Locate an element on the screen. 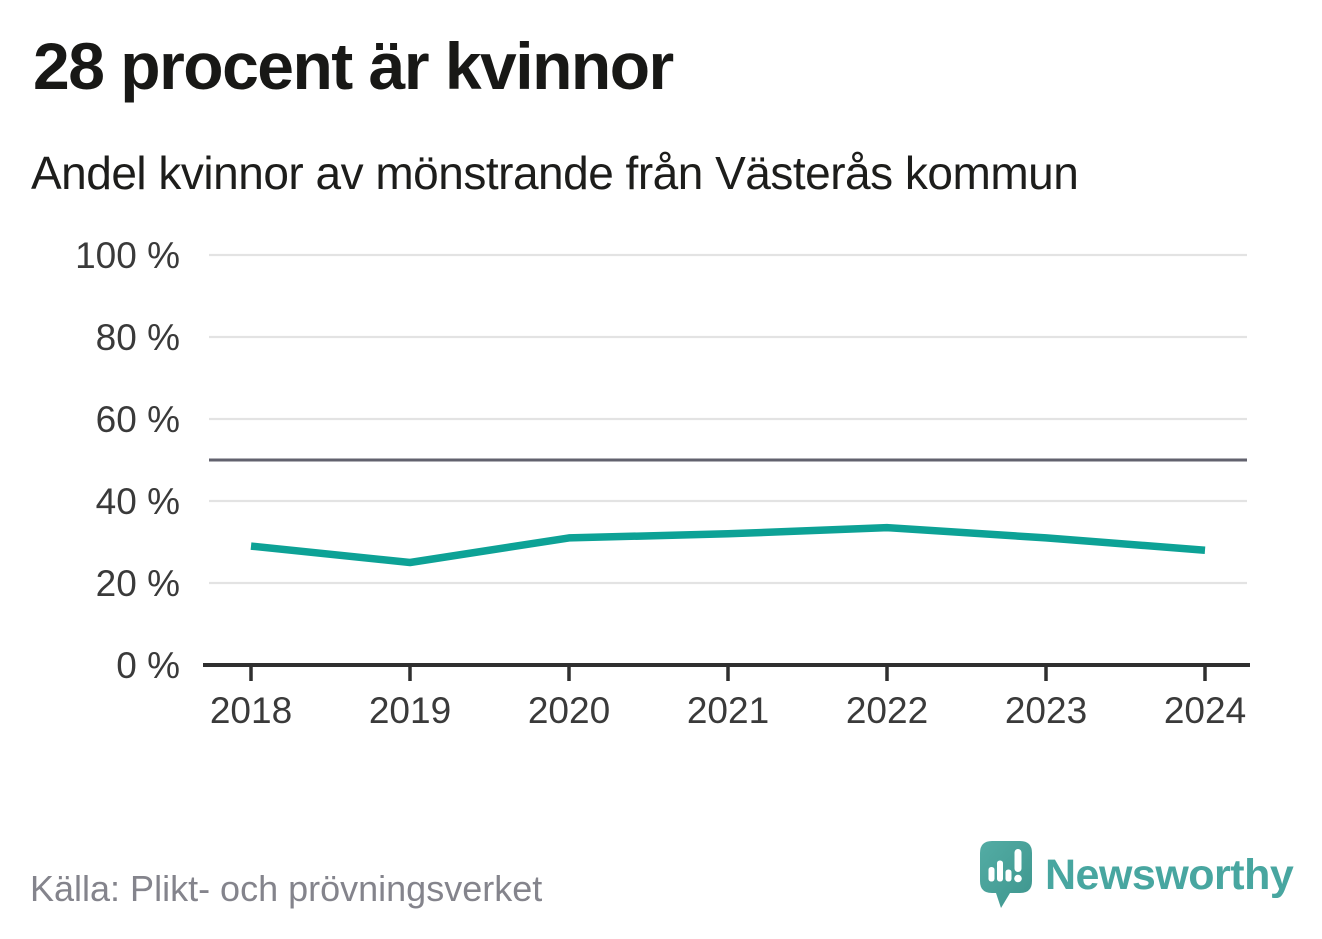  x-tick-label: 2020 is located at coordinates (569, 710).